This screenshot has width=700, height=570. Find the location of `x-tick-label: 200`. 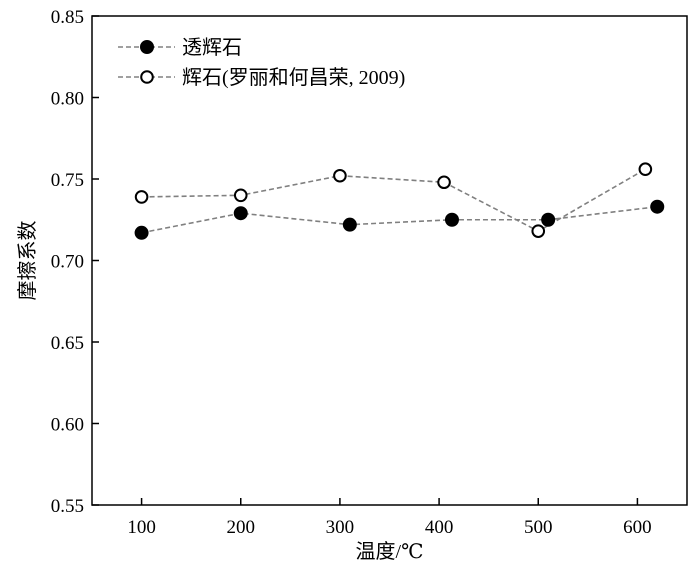

x-tick-label: 200 is located at coordinates (241, 527).